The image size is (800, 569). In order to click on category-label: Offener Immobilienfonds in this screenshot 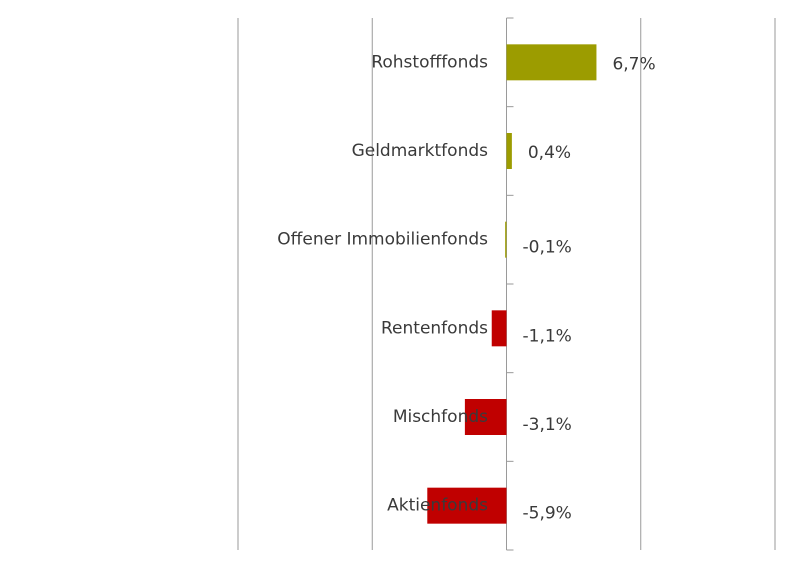, I will do `click(382, 240)`.